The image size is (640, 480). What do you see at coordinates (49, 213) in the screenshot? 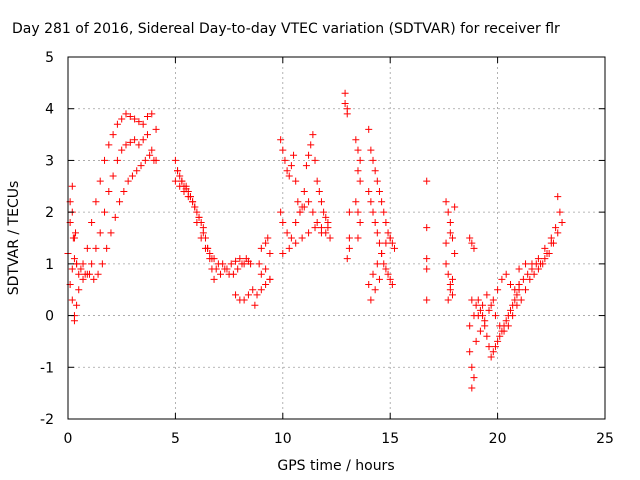
I see `y-tick-label: 2` at bounding box center [49, 213].